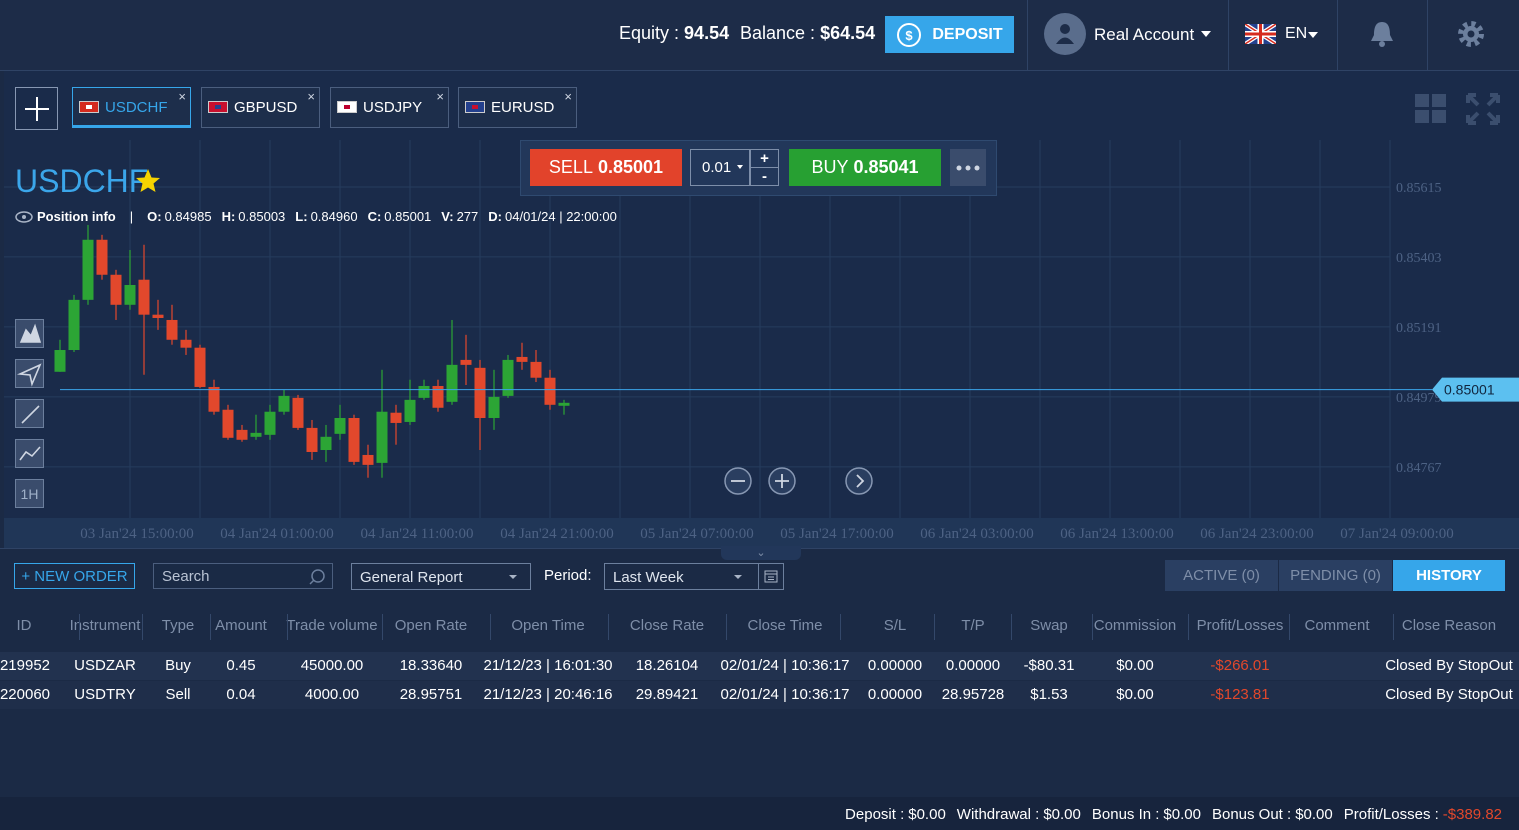  Describe the element at coordinates (431, 625) in the screenshot. I see `column-header: Open Rate` at that location.